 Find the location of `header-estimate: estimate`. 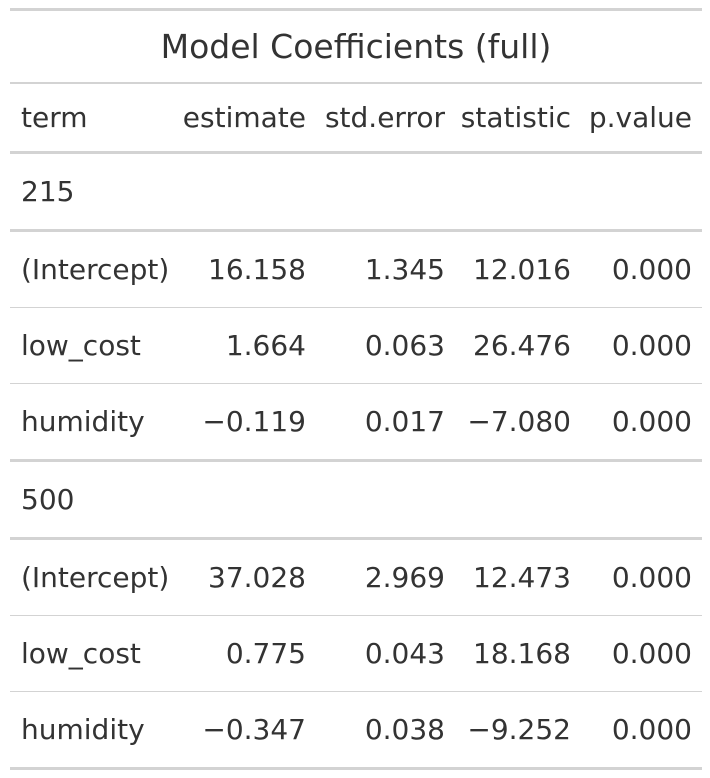

header-estimate: estimate is located at coordinates (244, 117).